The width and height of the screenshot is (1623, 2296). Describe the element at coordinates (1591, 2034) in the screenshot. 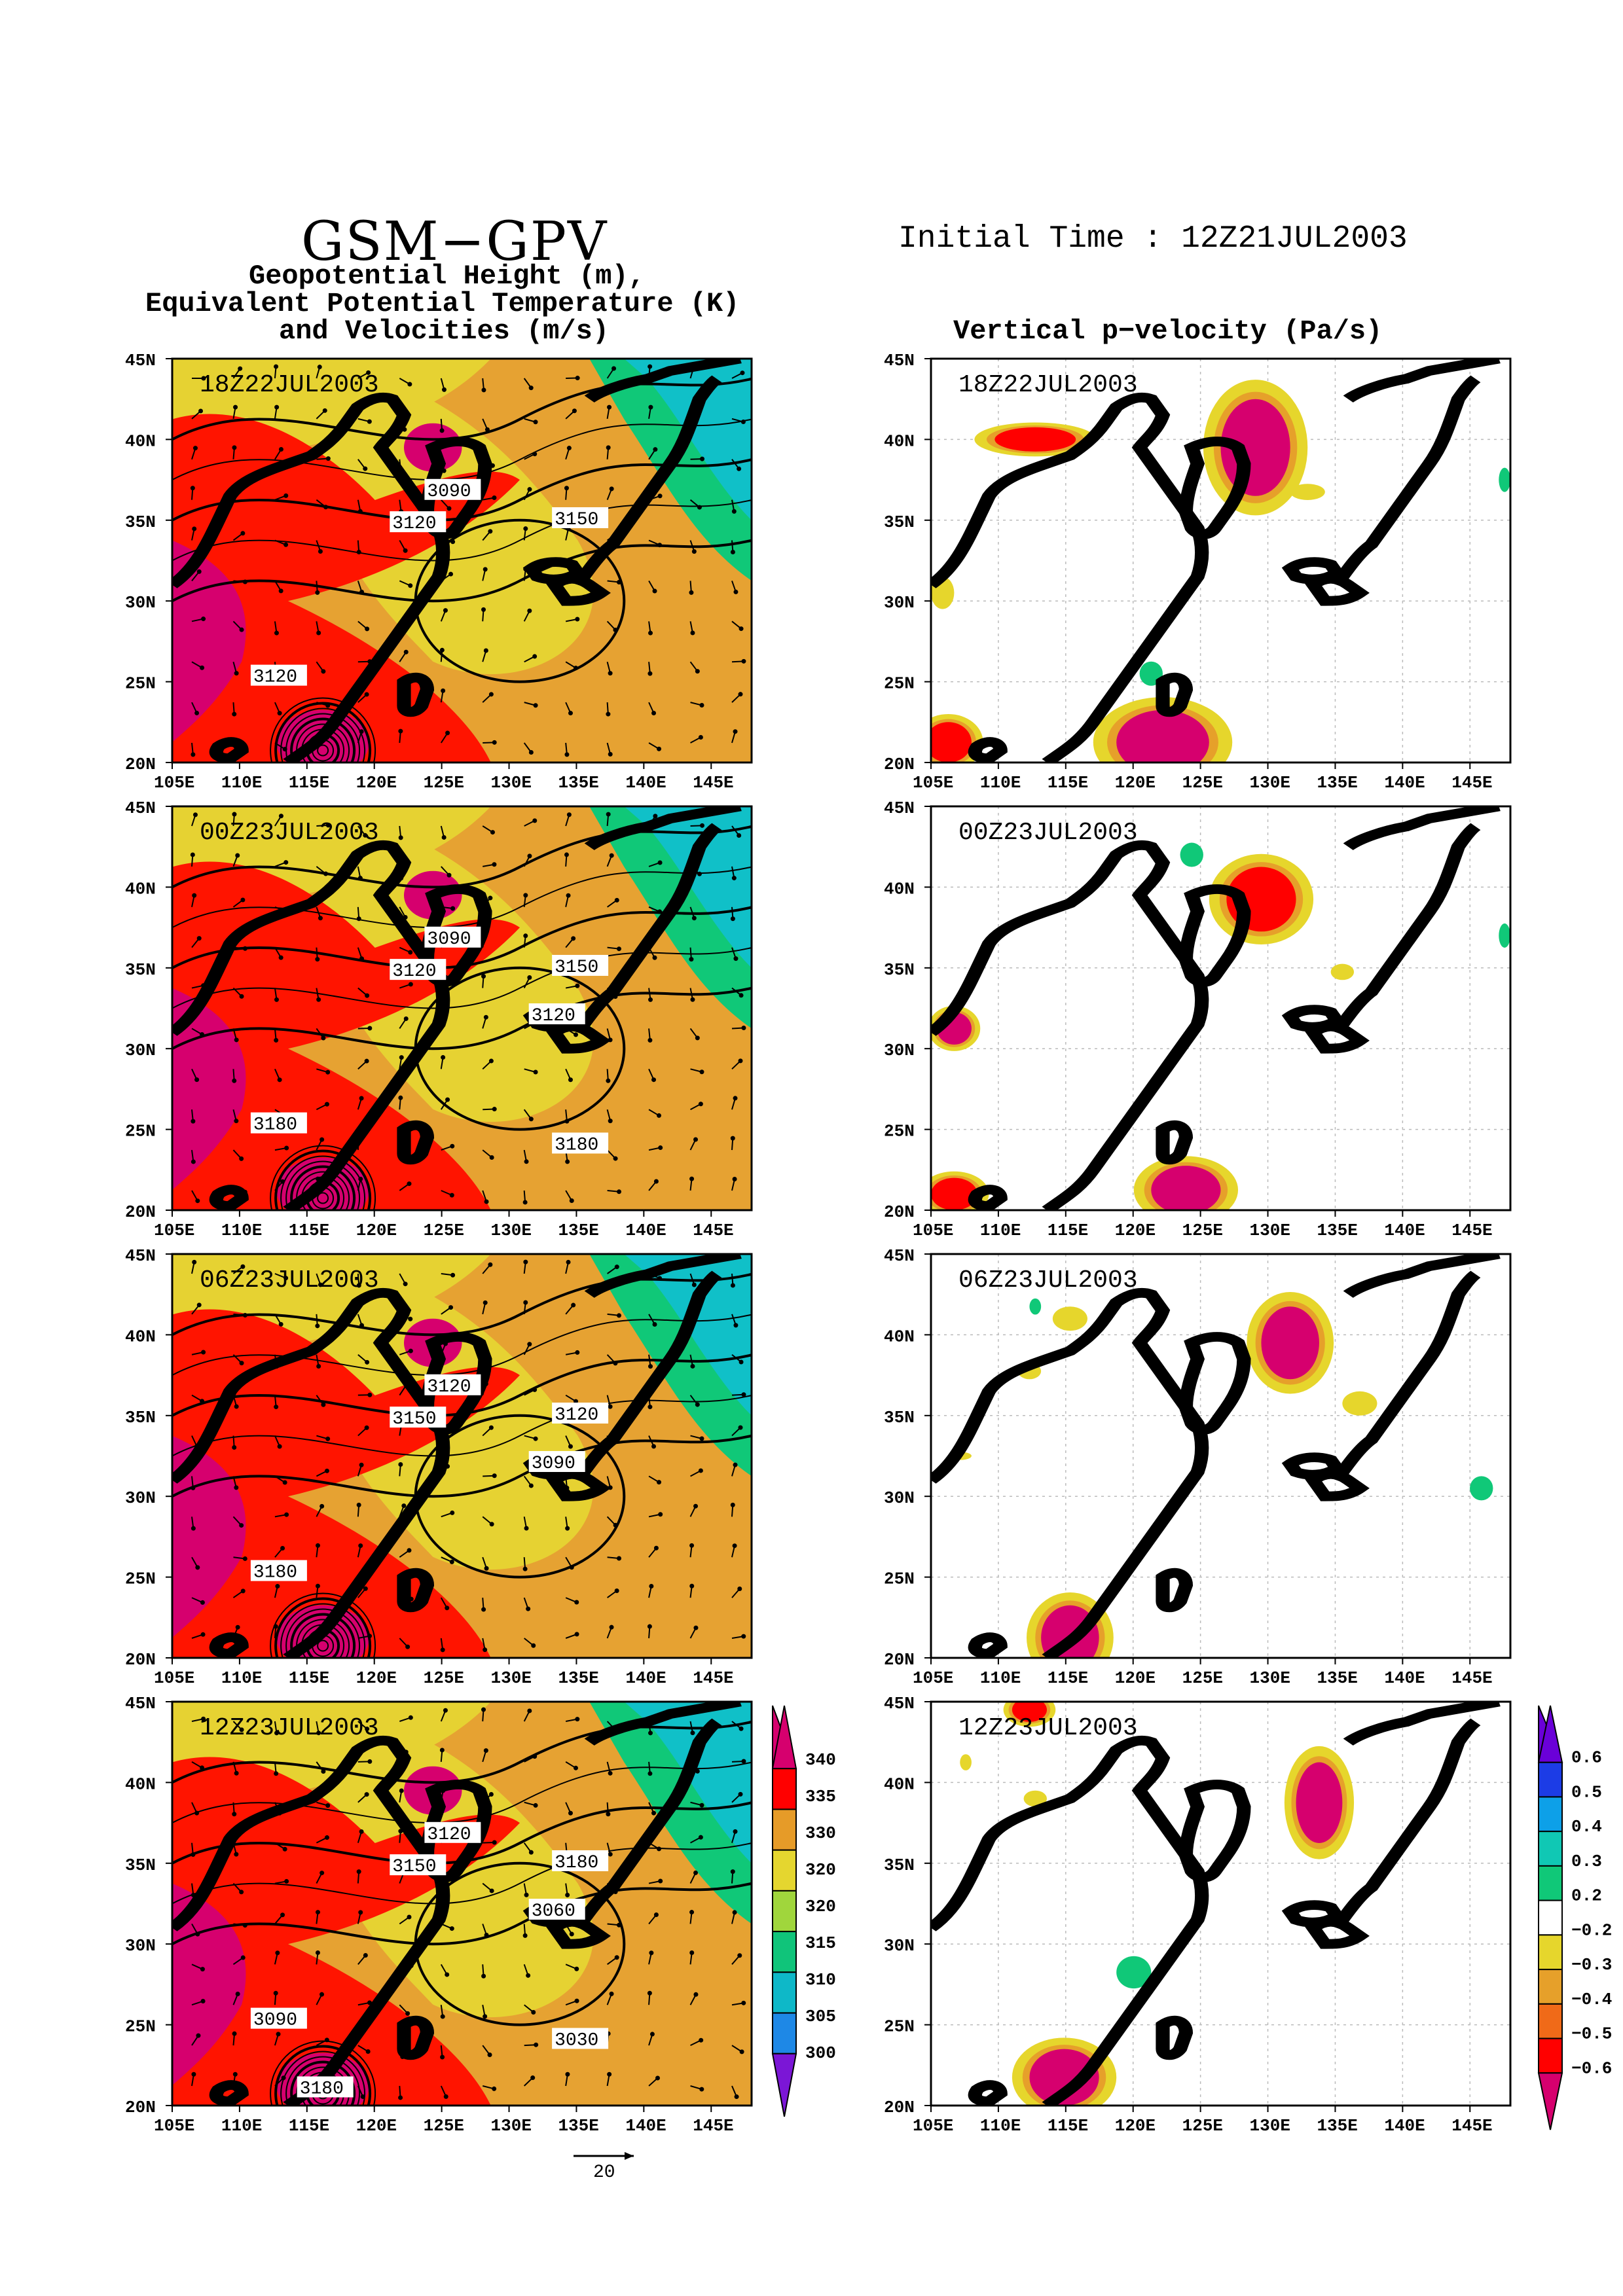

I see `colorbar-label: −0.5` at that location.